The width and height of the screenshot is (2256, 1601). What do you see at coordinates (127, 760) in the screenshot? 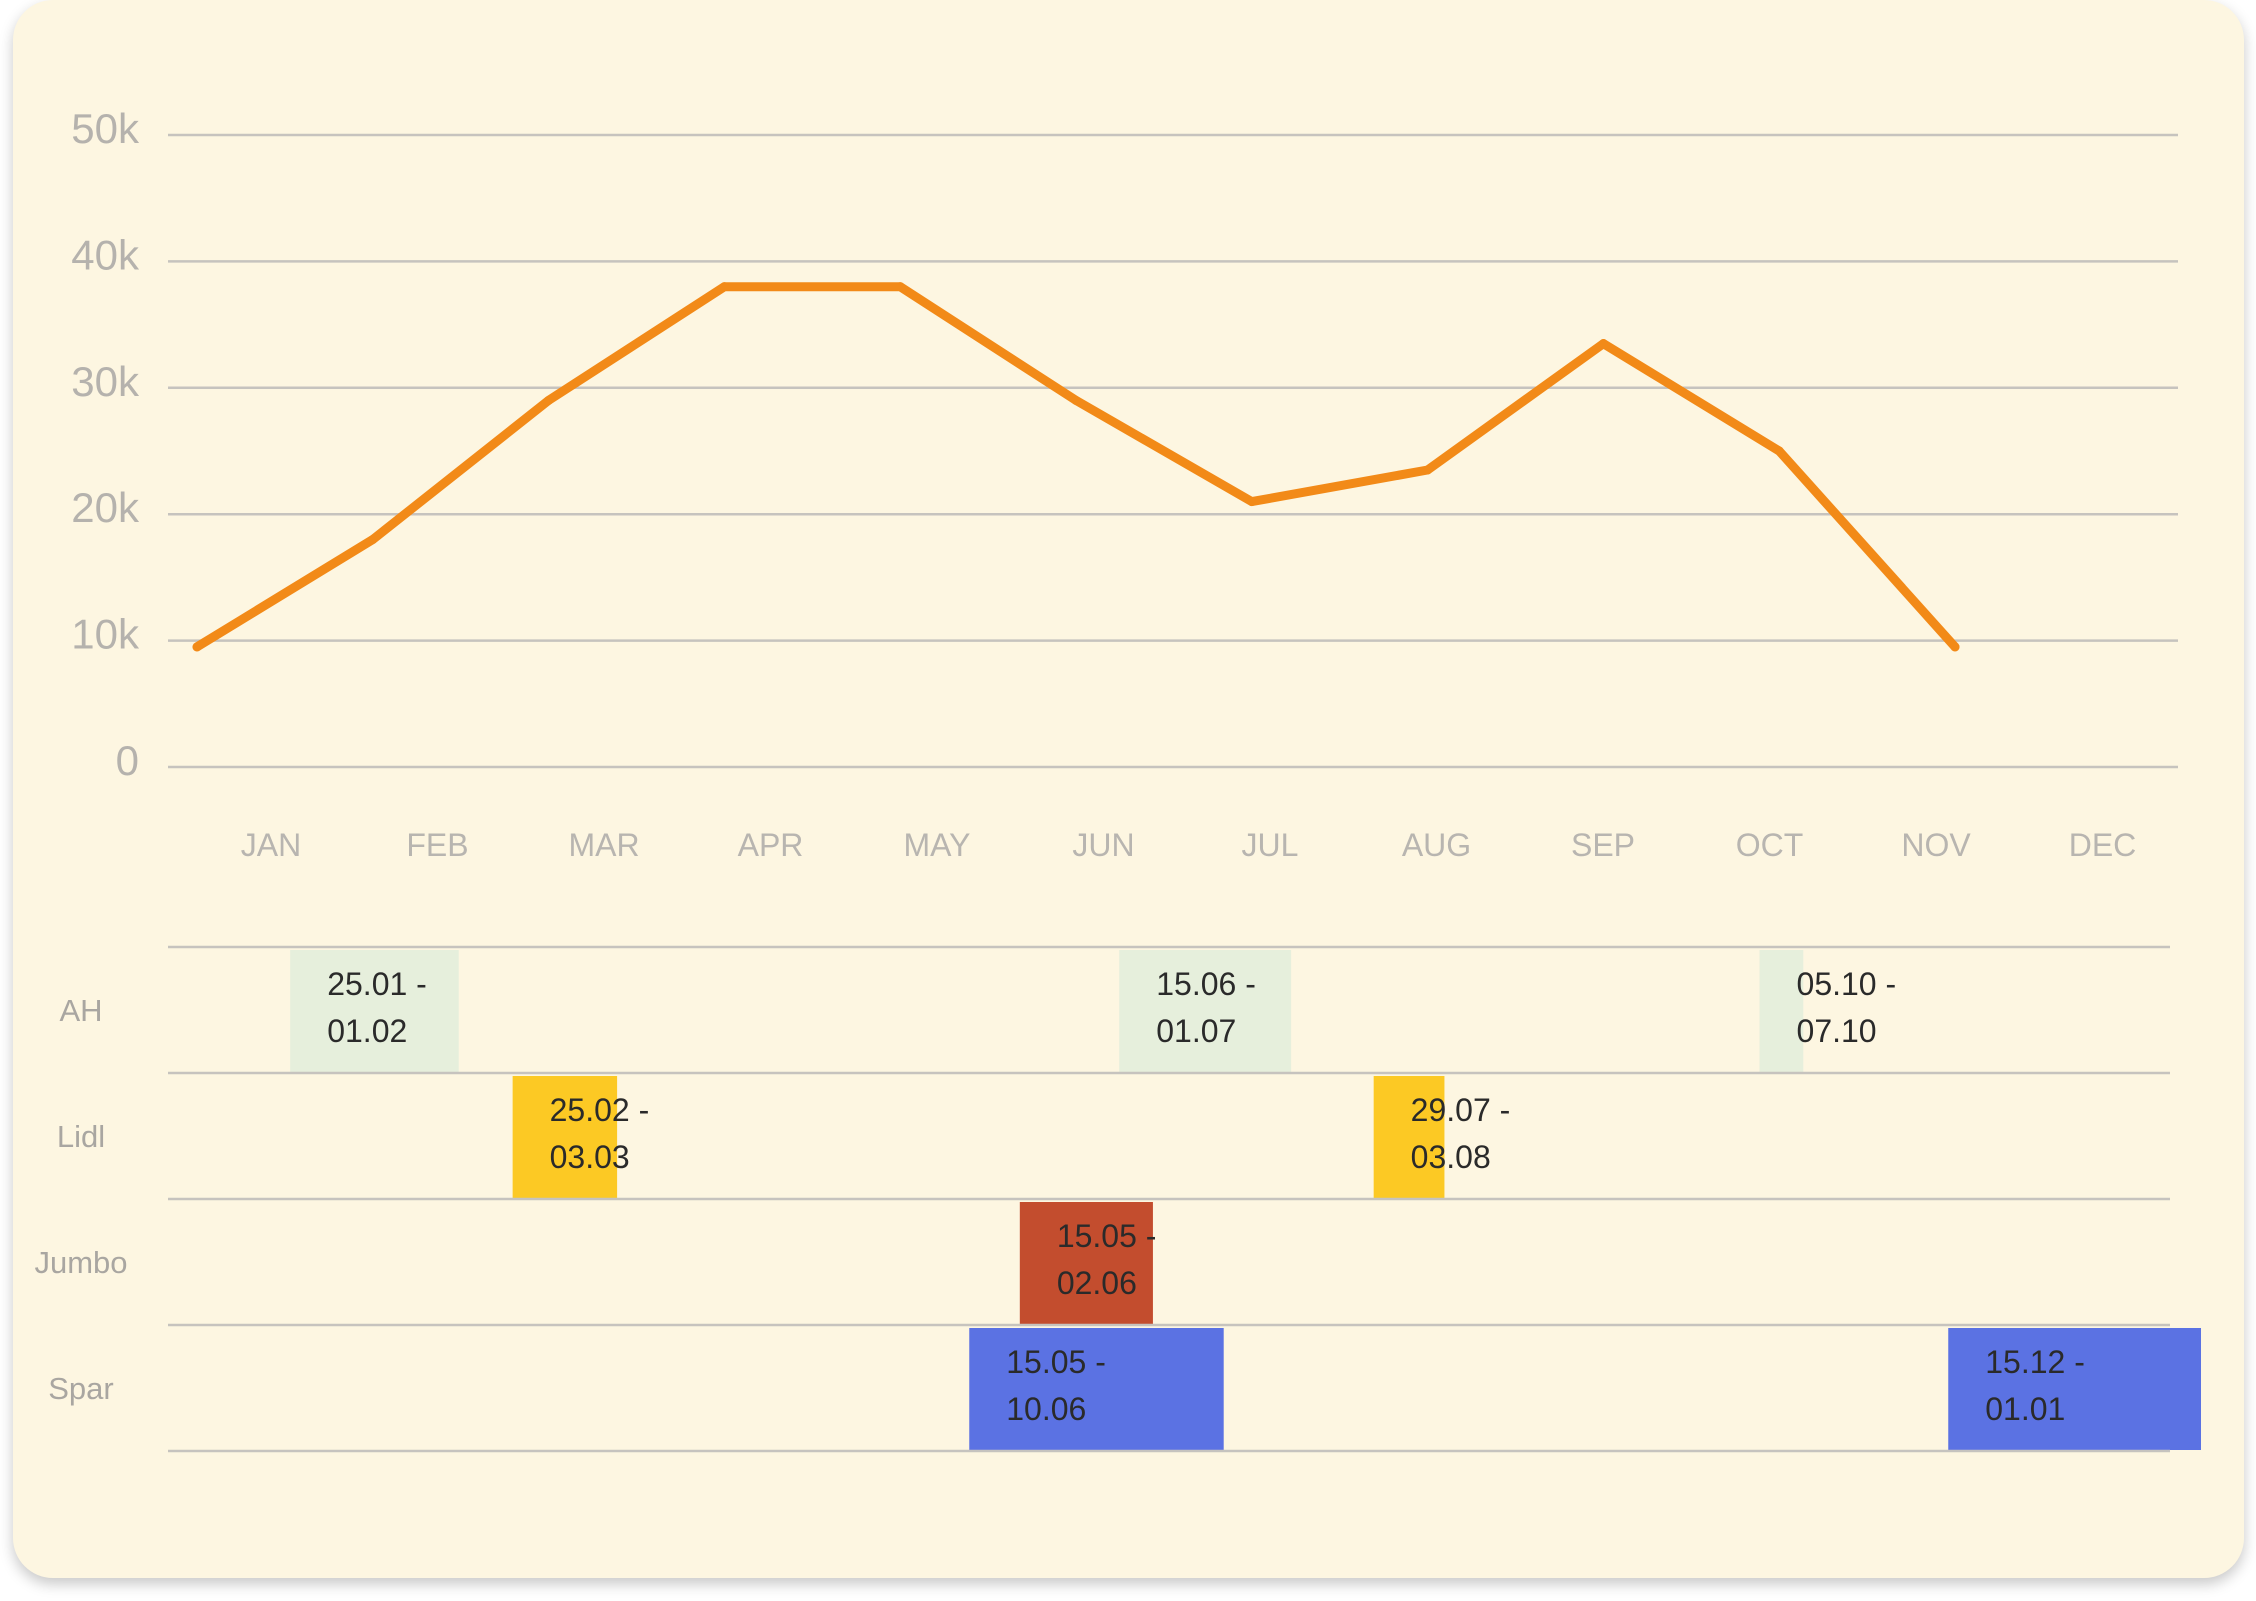
I see `y-tick-label: 0` at bounding box center [127, 760].